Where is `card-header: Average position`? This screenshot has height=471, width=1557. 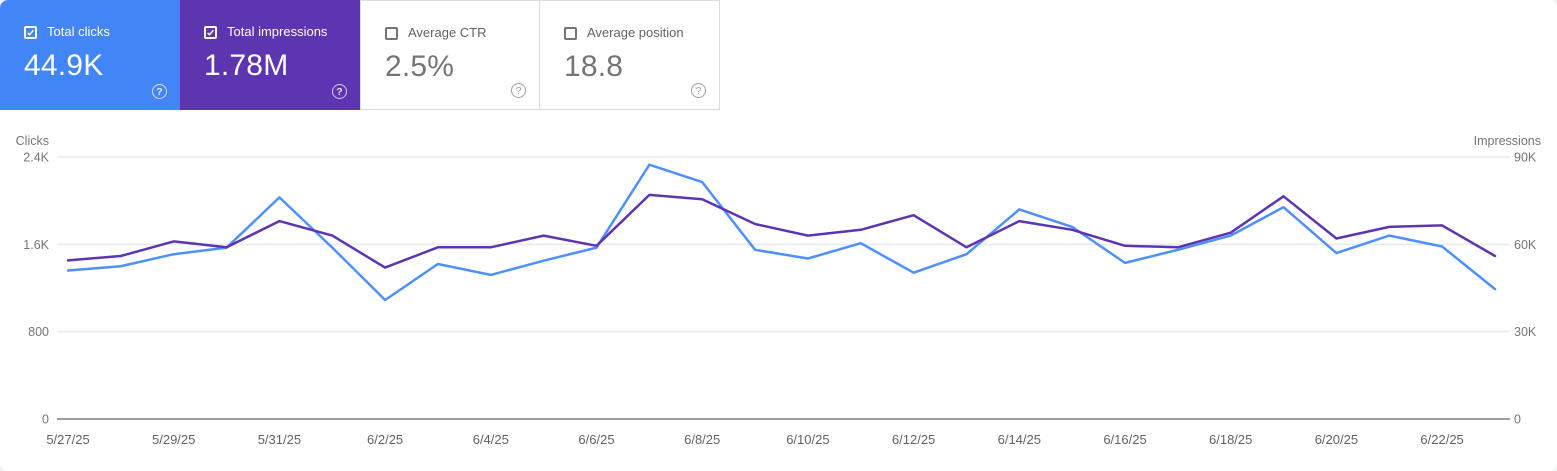 card-header: Average position is located at coordinates (641, 33).